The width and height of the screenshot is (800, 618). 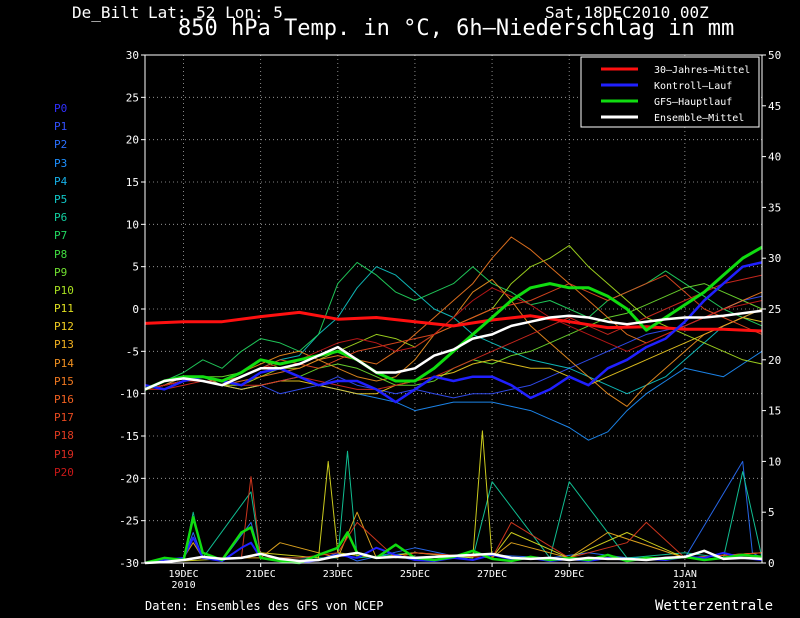 What do you see at coordinates (184, 585) in the screenshot?
I see `x-tick-sublabel: 2010` at bounding box center [184, 585].